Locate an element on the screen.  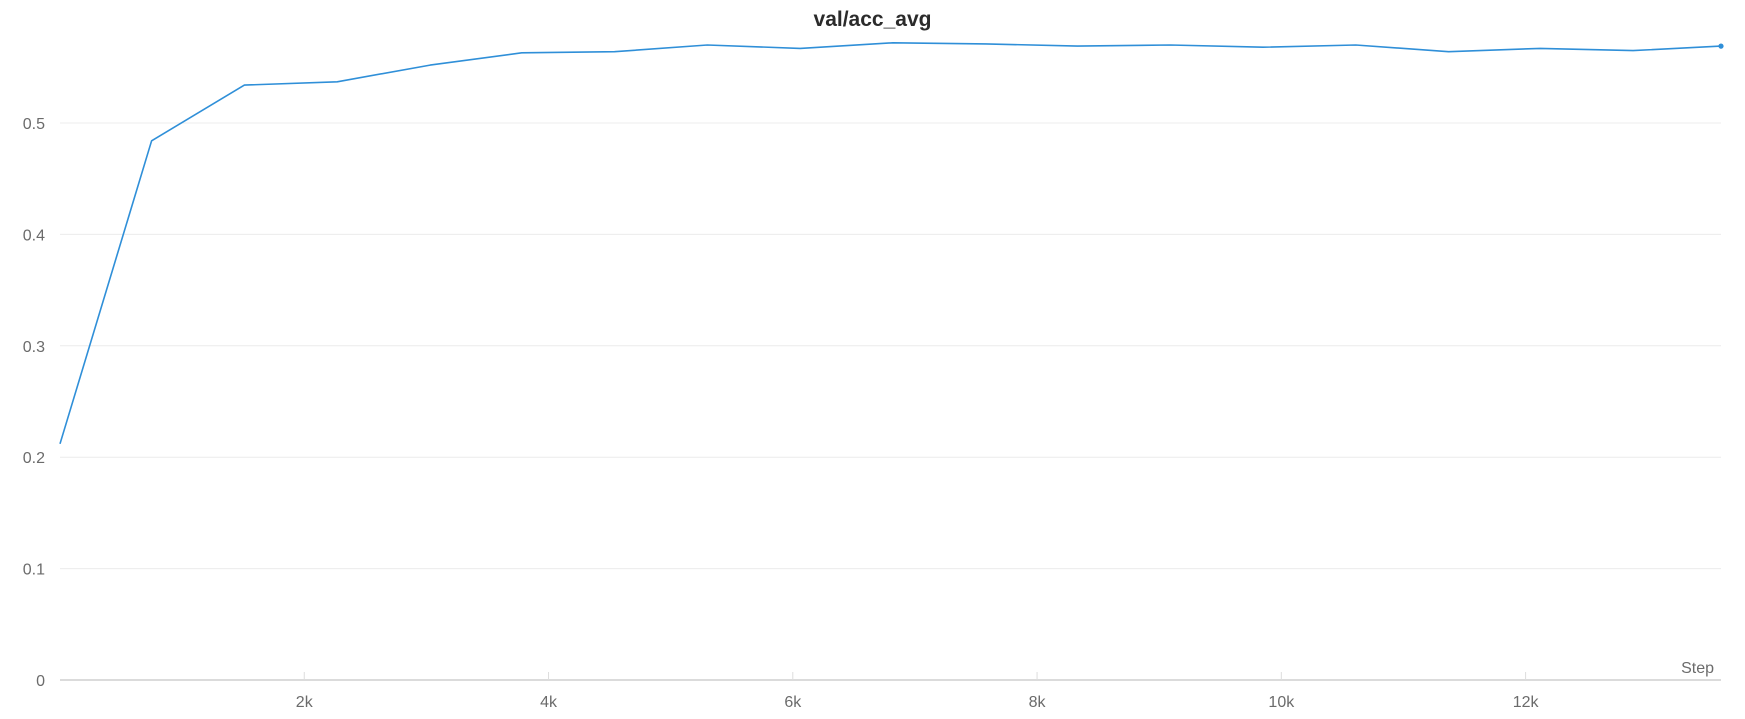
y-tick-label: 0.4 is located at coordinates (34, 235).